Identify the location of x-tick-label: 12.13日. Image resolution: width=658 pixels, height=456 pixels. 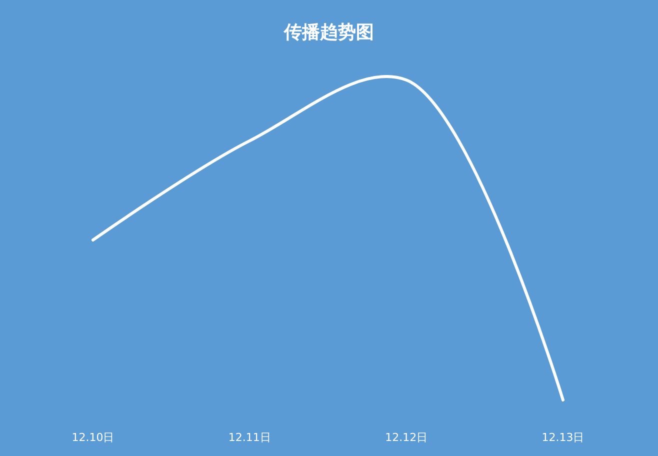
(563, 437).